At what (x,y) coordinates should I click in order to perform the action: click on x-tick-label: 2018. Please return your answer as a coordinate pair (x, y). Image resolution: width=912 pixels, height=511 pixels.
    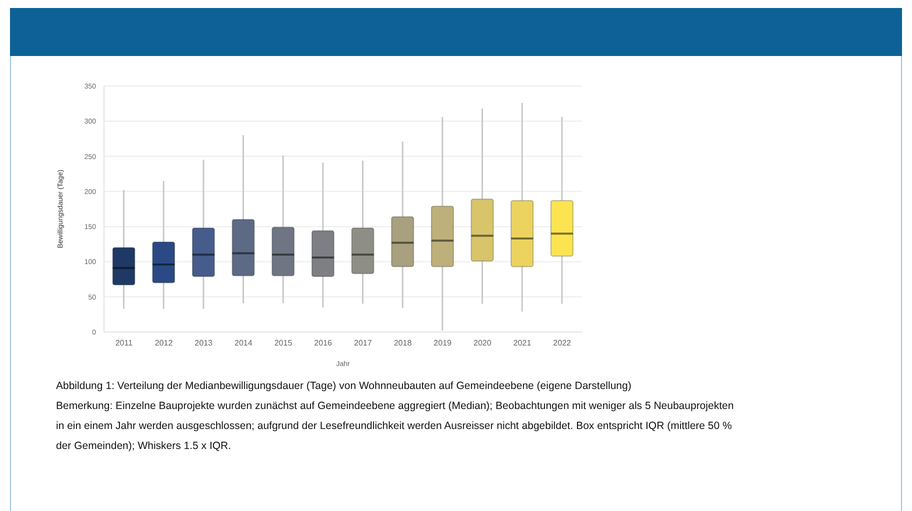
    Looking at the image, I should click on (403, 343).